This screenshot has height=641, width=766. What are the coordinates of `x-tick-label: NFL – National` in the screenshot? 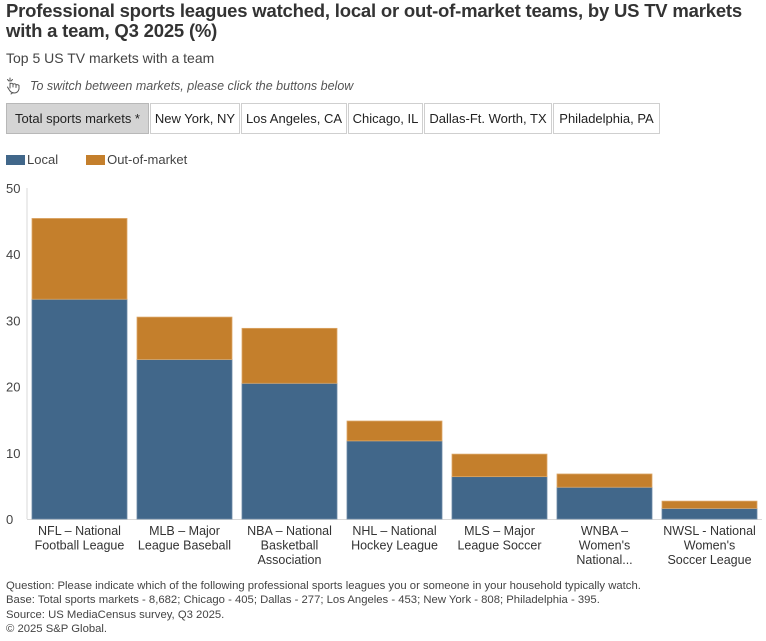 It's located at (79, 531).